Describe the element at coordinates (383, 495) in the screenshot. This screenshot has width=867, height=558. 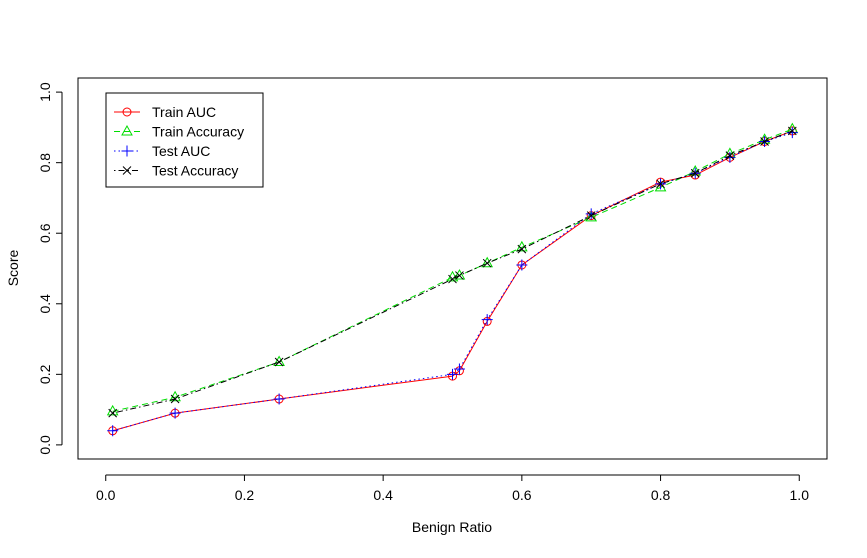
I see `x-tick-label: 0.4` at that location.